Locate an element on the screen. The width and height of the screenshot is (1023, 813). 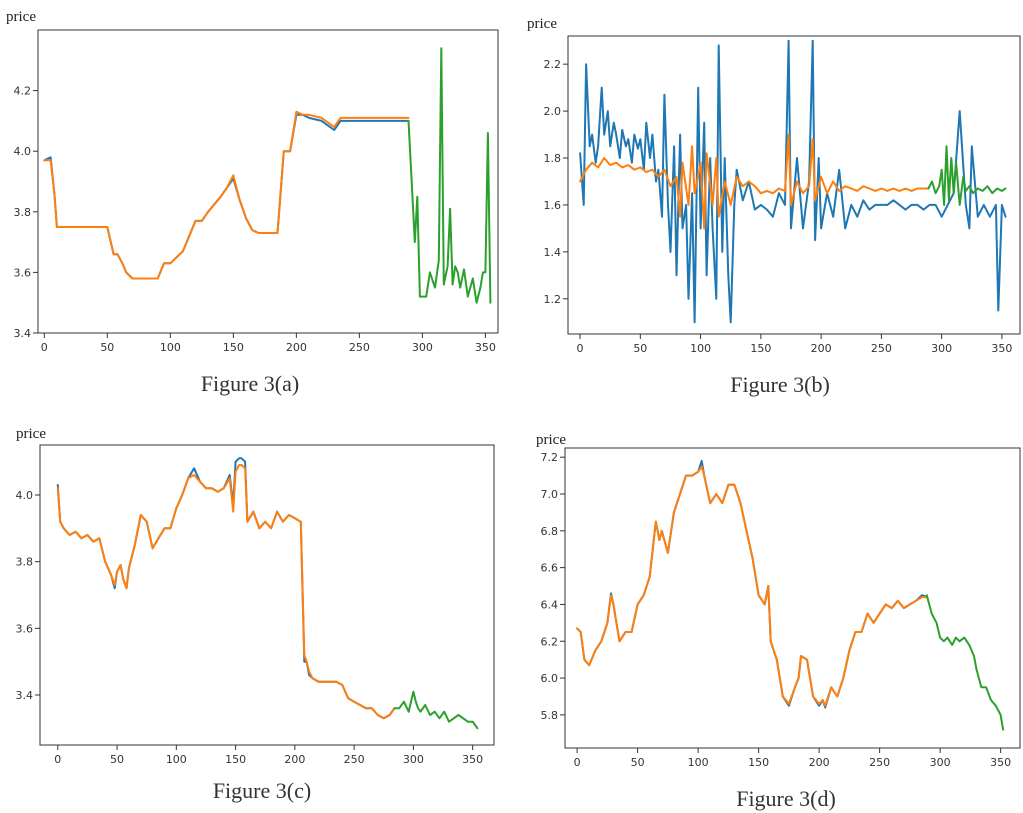
y-tick-label: 7.0 is located at coordinates (550, 494).